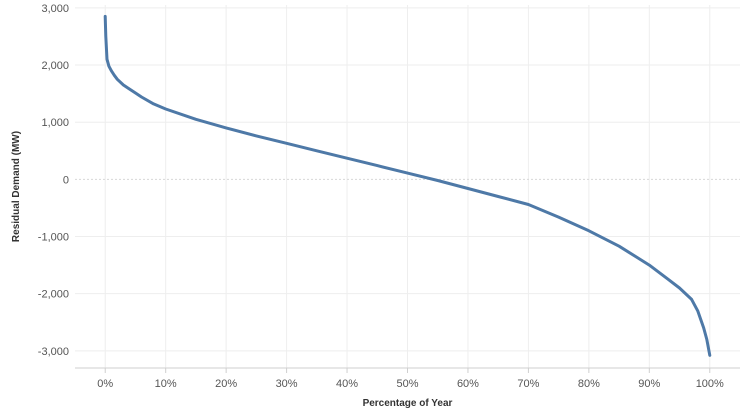 The height and width of the screenshot is (412, 745). Describe the element at coordinates (468, 384) in the screenshot. I see `x-tick-label: 60%` at that location.